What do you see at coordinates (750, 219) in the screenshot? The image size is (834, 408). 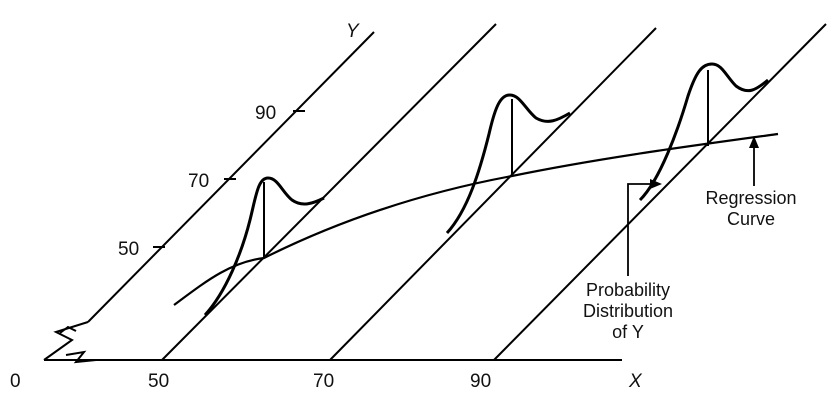 I see `regression-curve-label-line-2: Curve` at bounding box center [750, 219].